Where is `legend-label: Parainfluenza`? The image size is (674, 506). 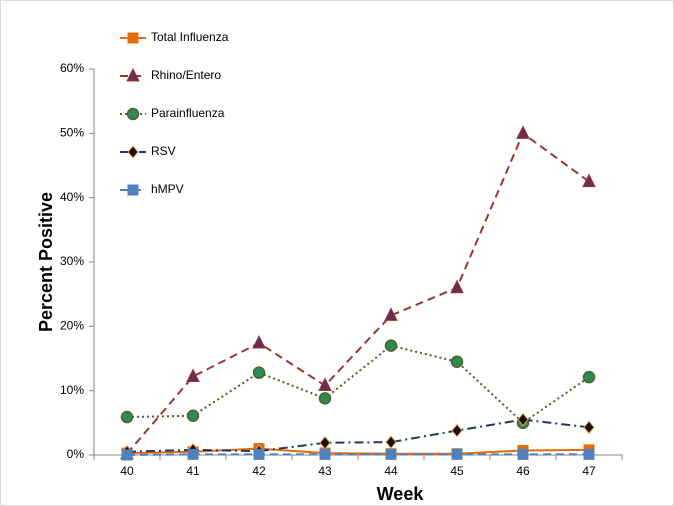
legend-label: Parainfluenza is located at coordinates (188, 113).